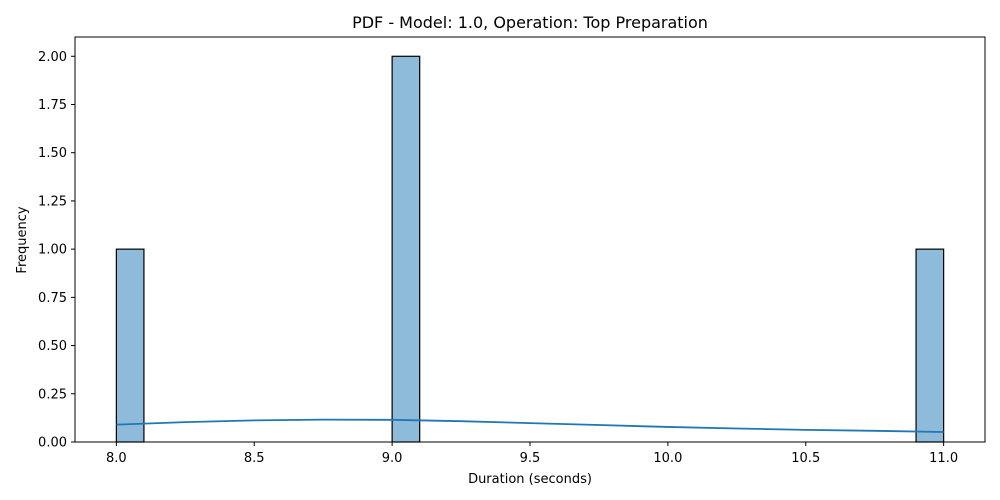 Image resolution: width=1000 pixels, height=500 pixels. What do you see at coordinates (52, 443) in the screenshot?
I see `y-tick-label: 0.00` at bounding box center [52, 443].